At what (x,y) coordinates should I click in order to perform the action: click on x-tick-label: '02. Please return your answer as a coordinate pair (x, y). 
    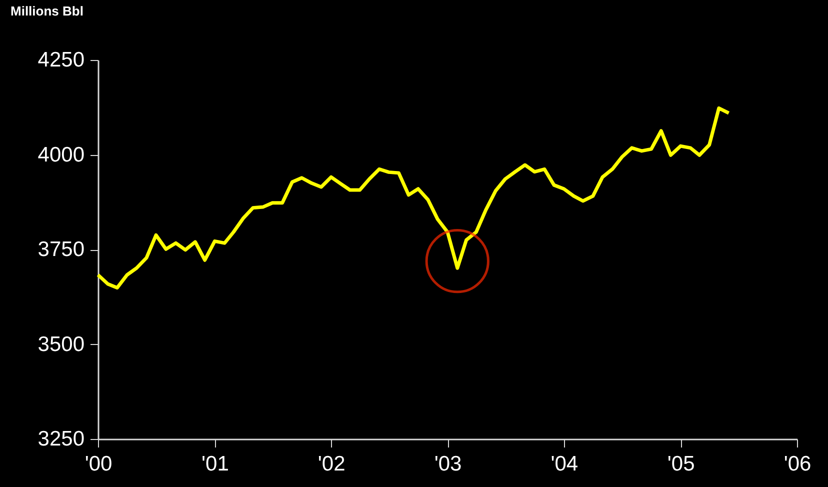
    Looking at the image, I should click on (332, 464).